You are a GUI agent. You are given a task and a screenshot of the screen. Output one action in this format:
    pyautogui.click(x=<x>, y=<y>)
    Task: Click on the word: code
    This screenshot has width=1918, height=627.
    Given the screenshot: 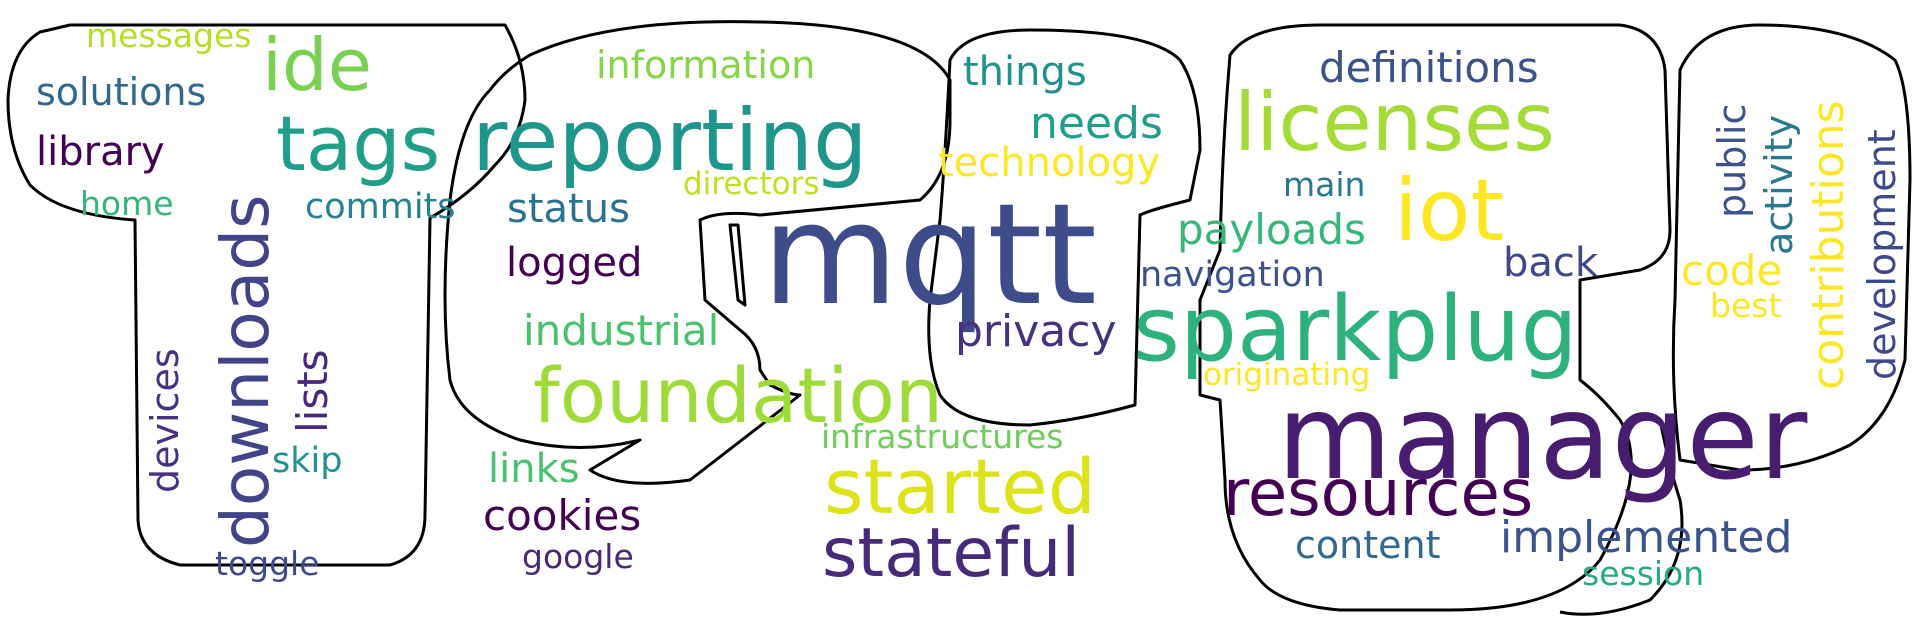 What is the action you would take?
    pyautogui.click(x=1731, y=270)
    